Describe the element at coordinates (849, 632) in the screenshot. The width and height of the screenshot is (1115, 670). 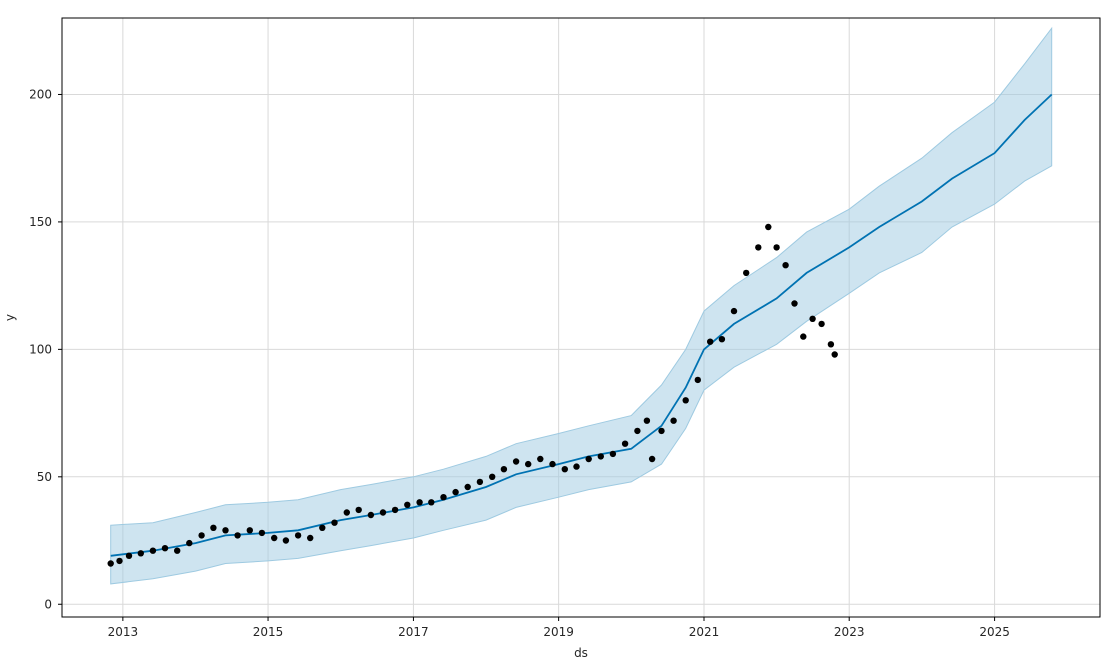
I see `x-tick-label: 2023` at that location.